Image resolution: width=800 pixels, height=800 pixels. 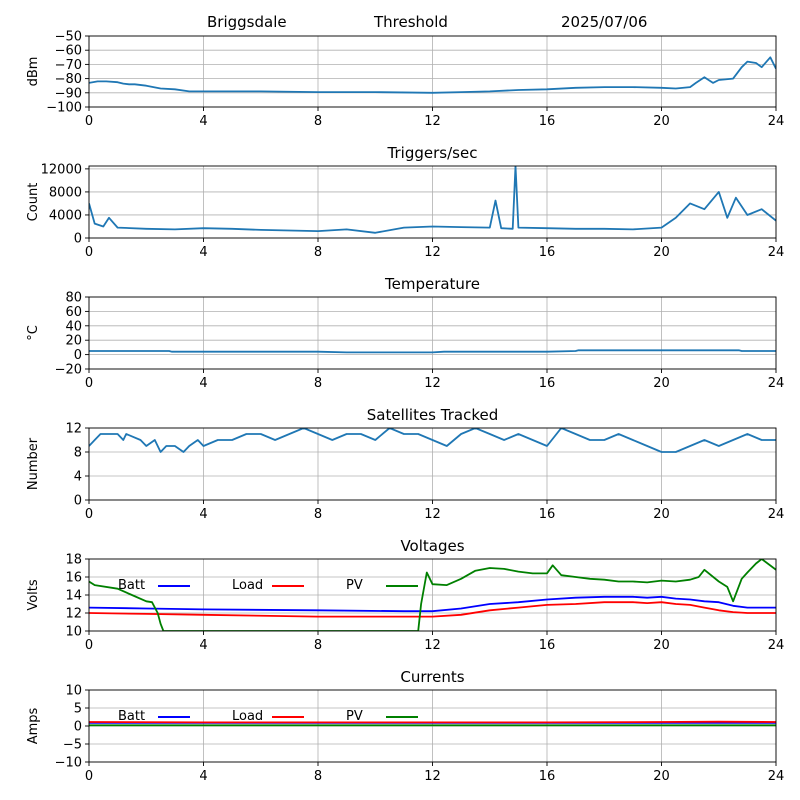 I want to click on chart-title: Satellites Tracked, so click(x=432, y=415).